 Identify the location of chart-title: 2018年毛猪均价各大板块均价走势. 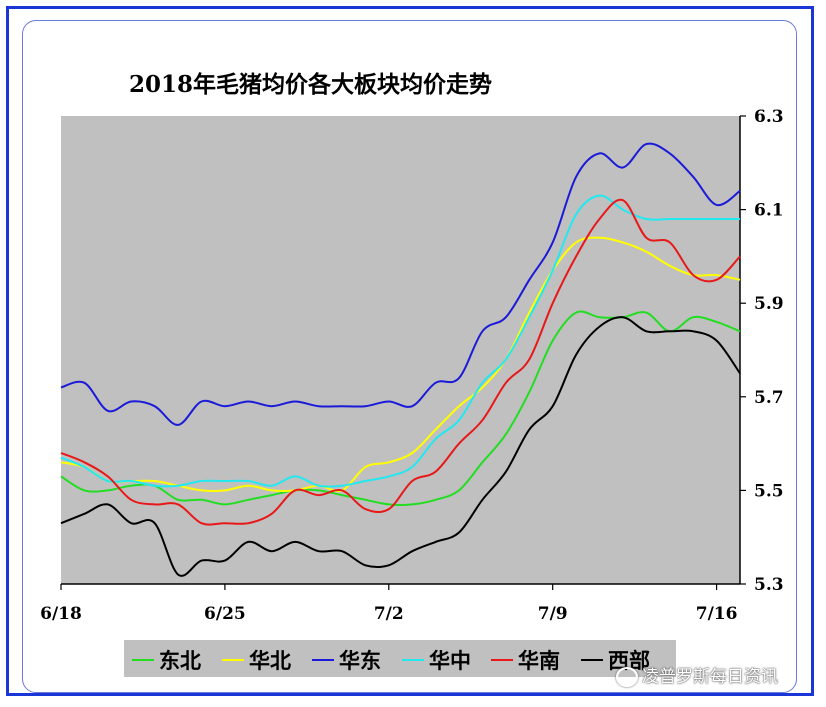
(310, 84).